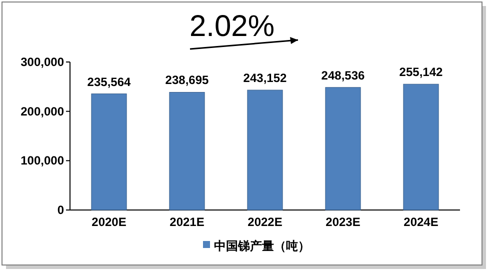 This screenshot has height=280, width=495. Describe the element at coordinates (60, 210) in the screenshot. I see `y-tick-label: 0` at that location.